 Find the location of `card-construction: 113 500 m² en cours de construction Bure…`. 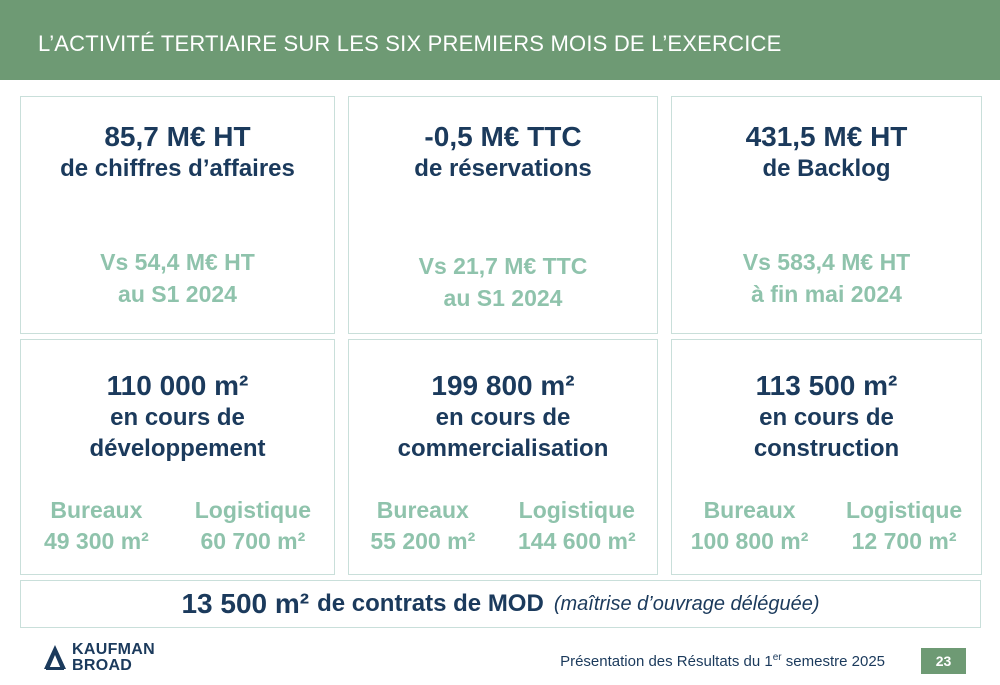

card-construction: 113 500 m² en cours de construction Bure… is located at coordinates (826, 457).